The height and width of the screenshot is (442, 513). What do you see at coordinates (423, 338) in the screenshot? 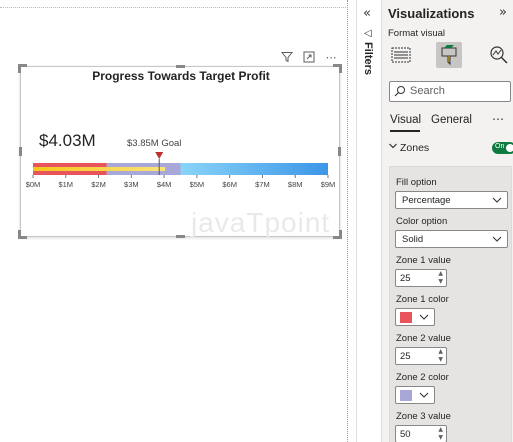
I see `zone2-value-label: Zone 2 value` at bounding box center [423, 338].